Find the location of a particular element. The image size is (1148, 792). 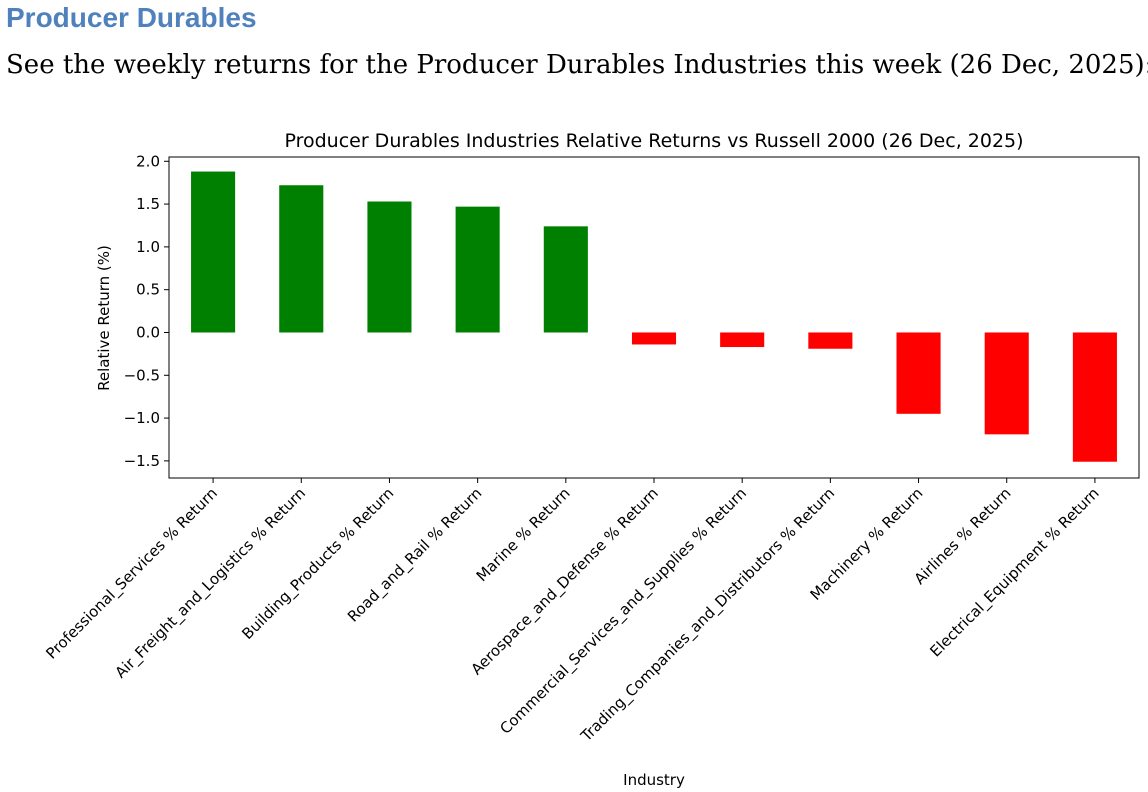

x-tick-label: Professional_Services % Return is located at coordinates (131, 573).